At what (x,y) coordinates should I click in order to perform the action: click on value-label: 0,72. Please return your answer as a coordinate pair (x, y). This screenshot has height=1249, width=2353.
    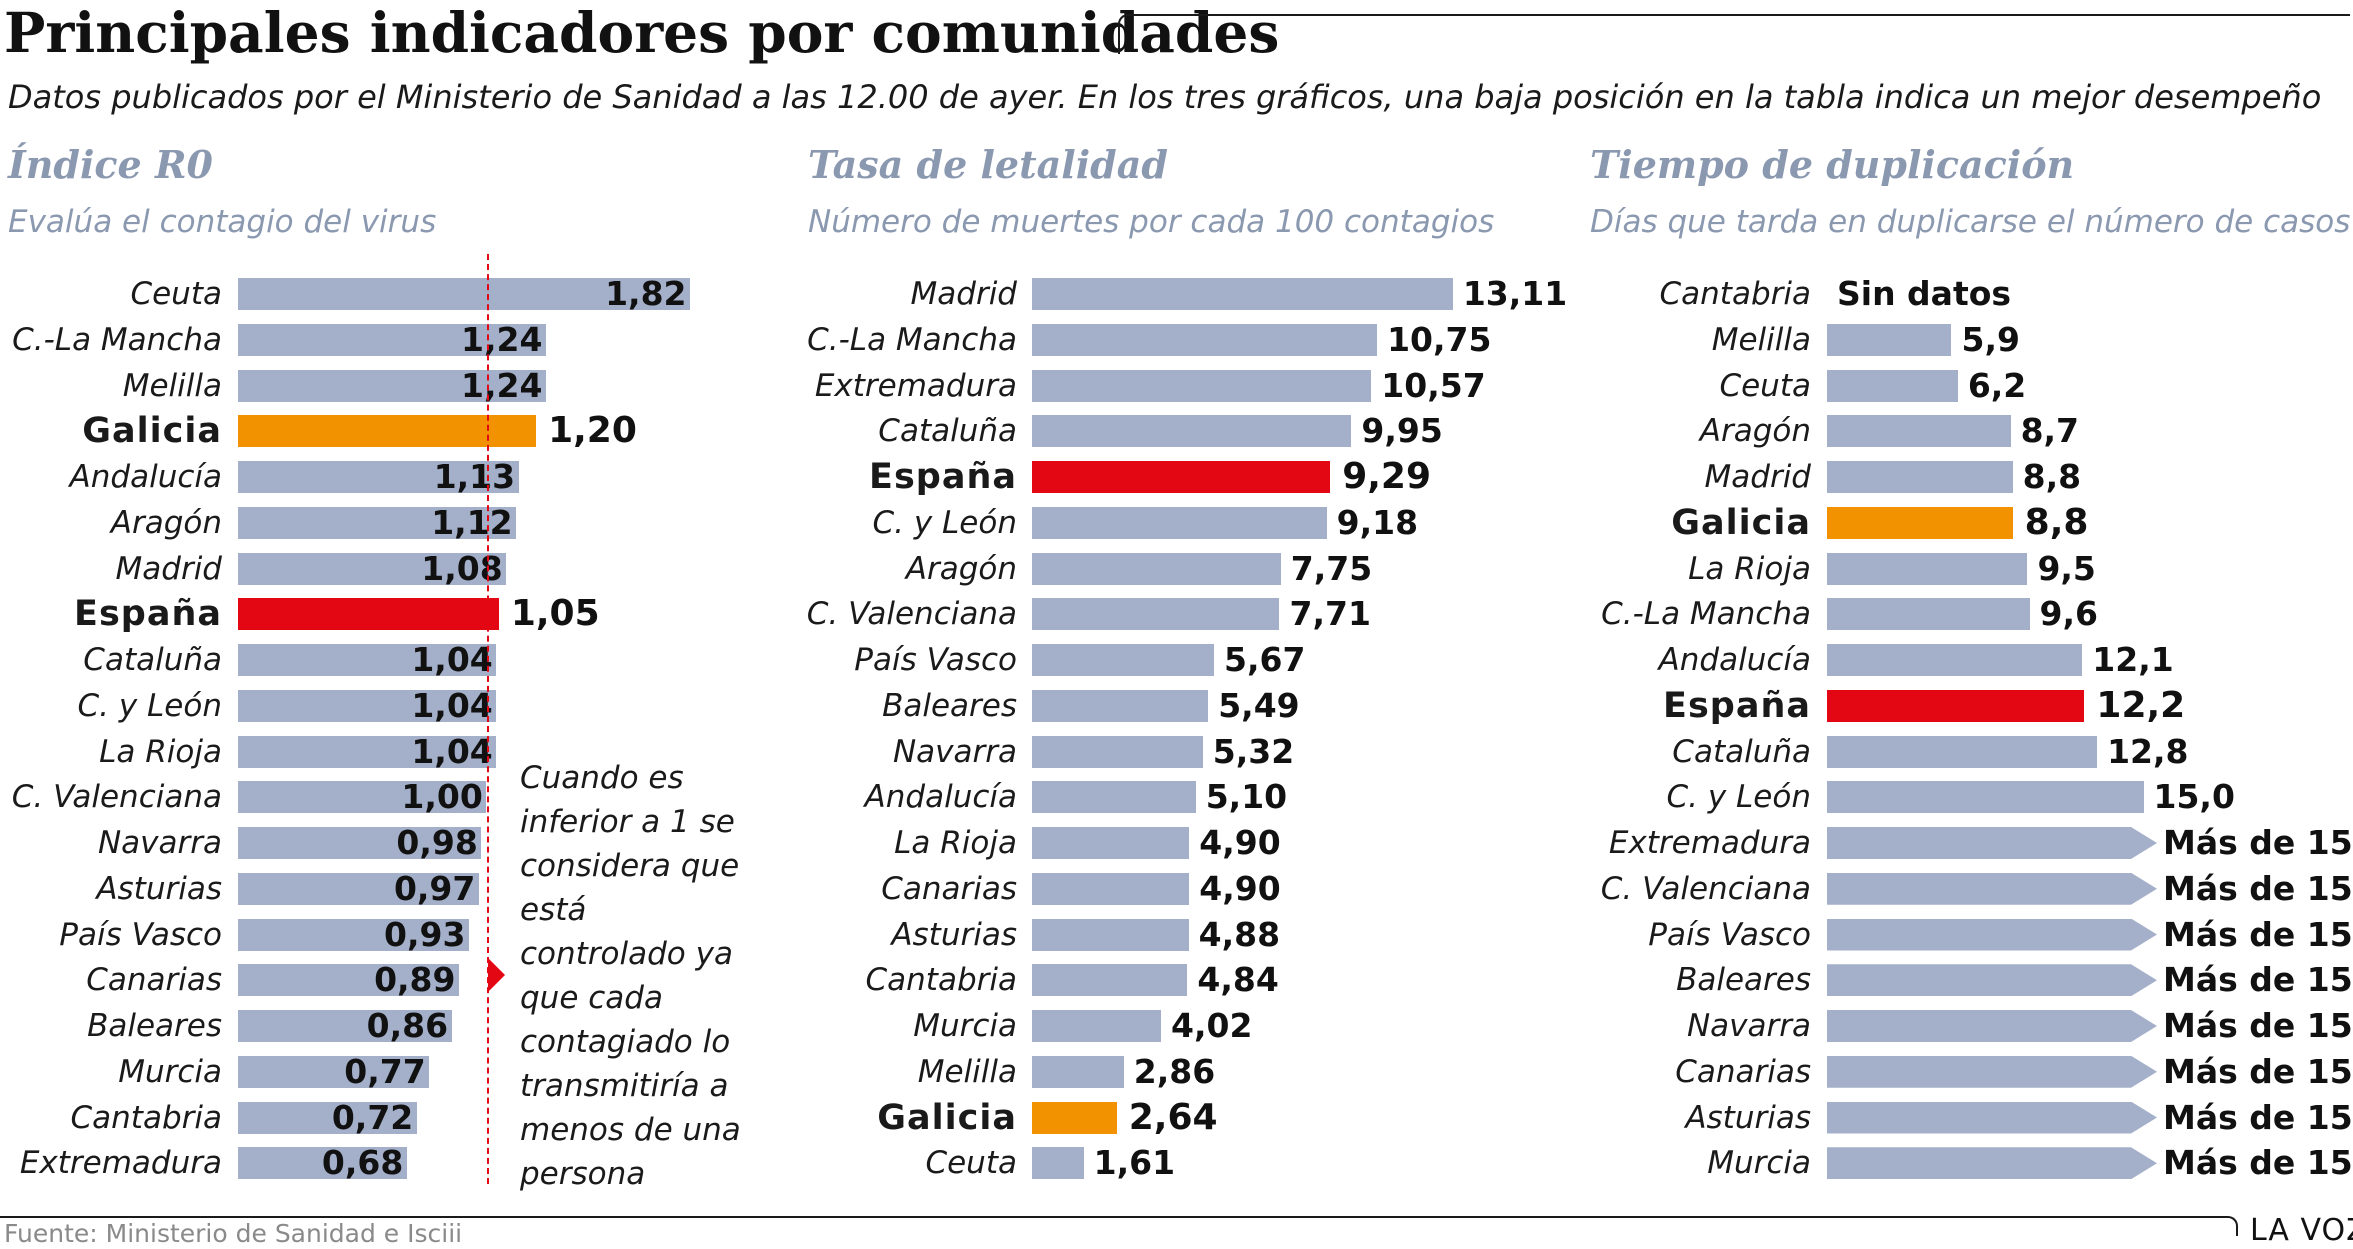
    Looking at the image, I should click on (372, 1117).